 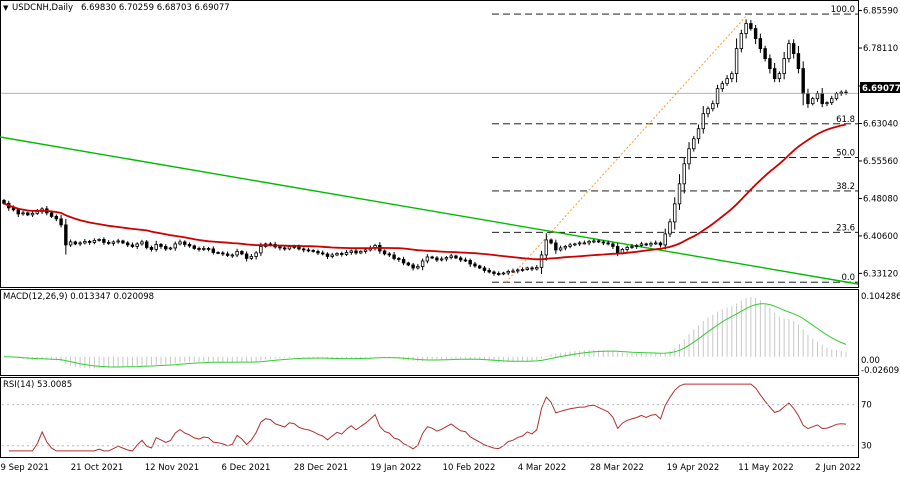 What do you see at coordinates (843, 10) in the screenshot?
I see `fib-level-label: 100.0` at bounding box center [843, 10].